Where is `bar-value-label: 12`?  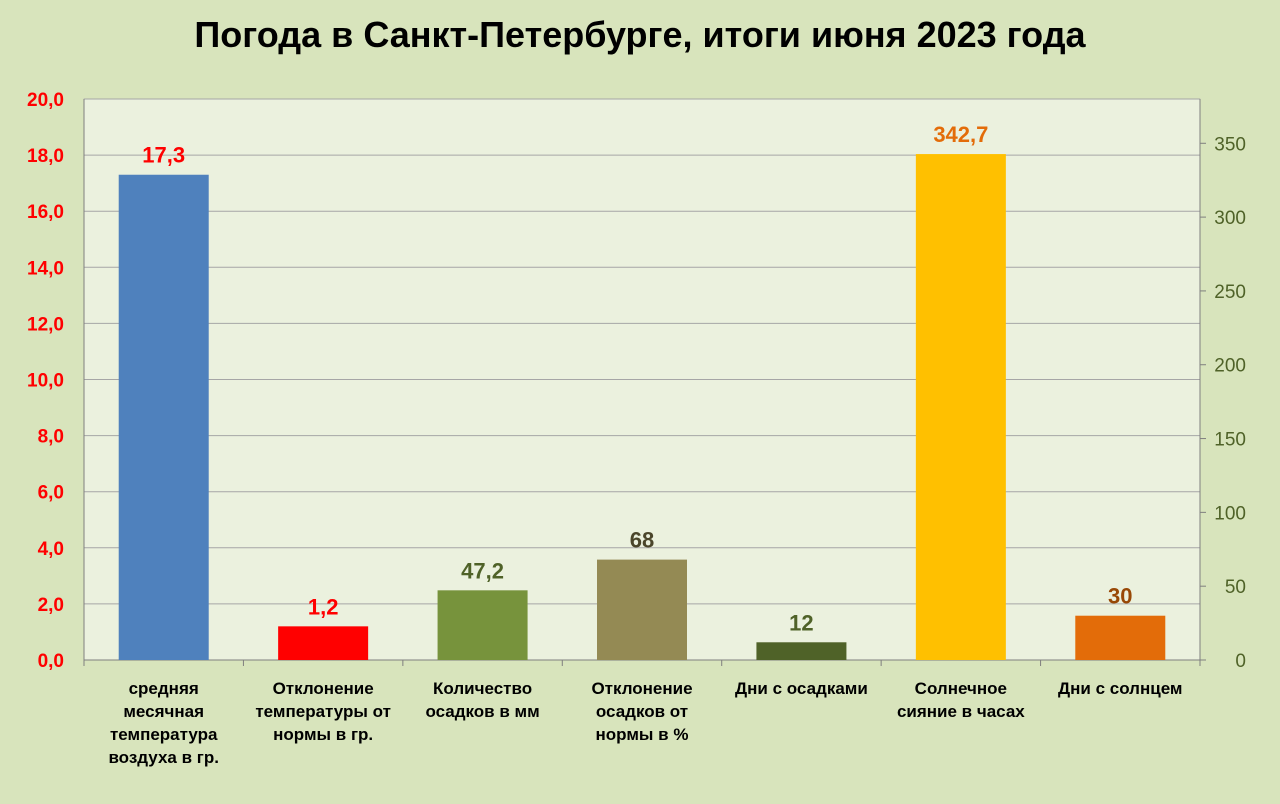 bar-value-label: 12 is located at coordinates (801, 622).